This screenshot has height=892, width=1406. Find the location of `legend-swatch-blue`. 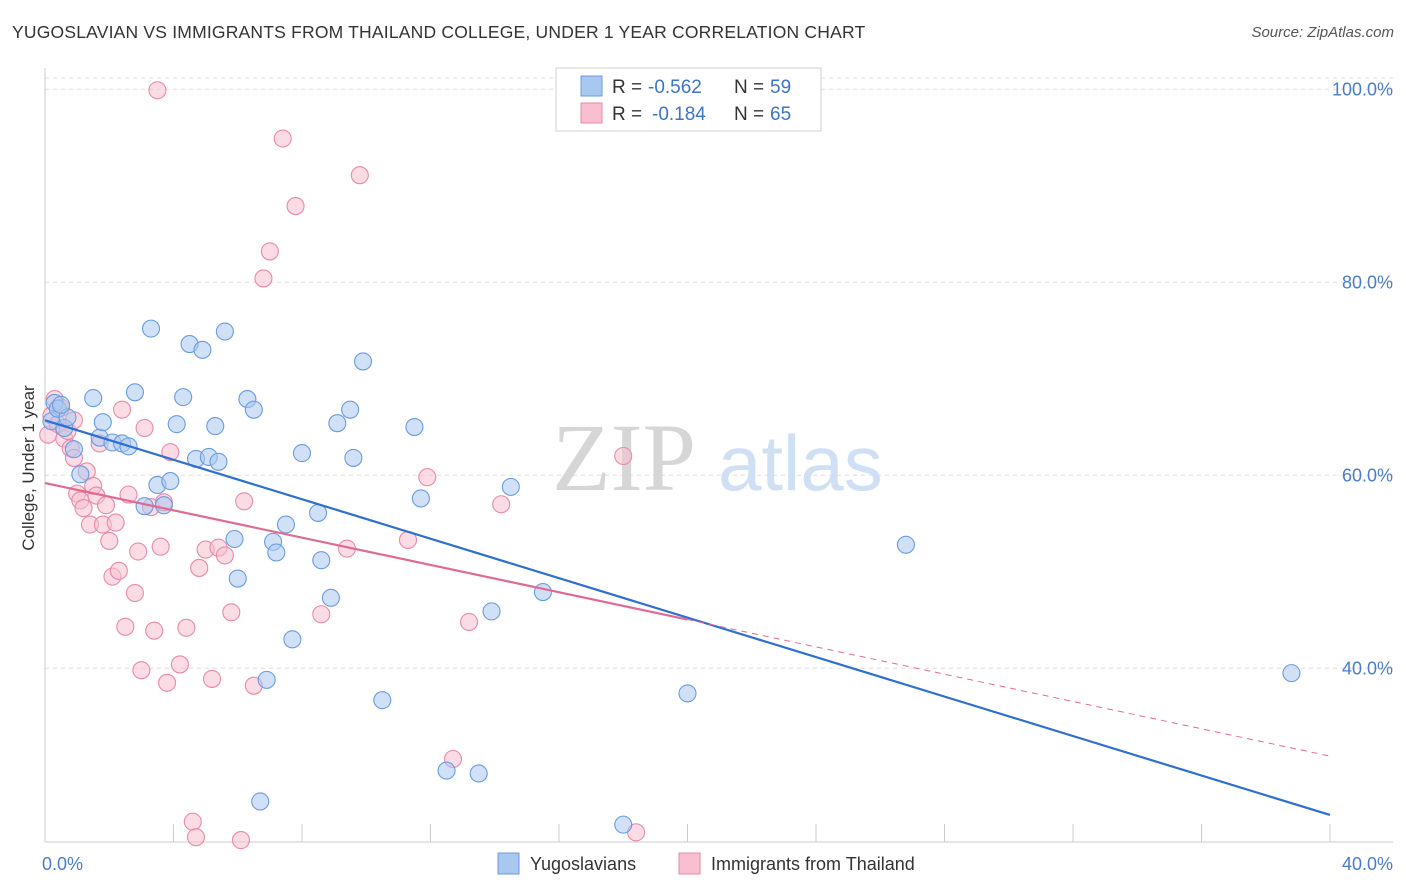

legend-swatch-blue is located at coordinates (591, 86).